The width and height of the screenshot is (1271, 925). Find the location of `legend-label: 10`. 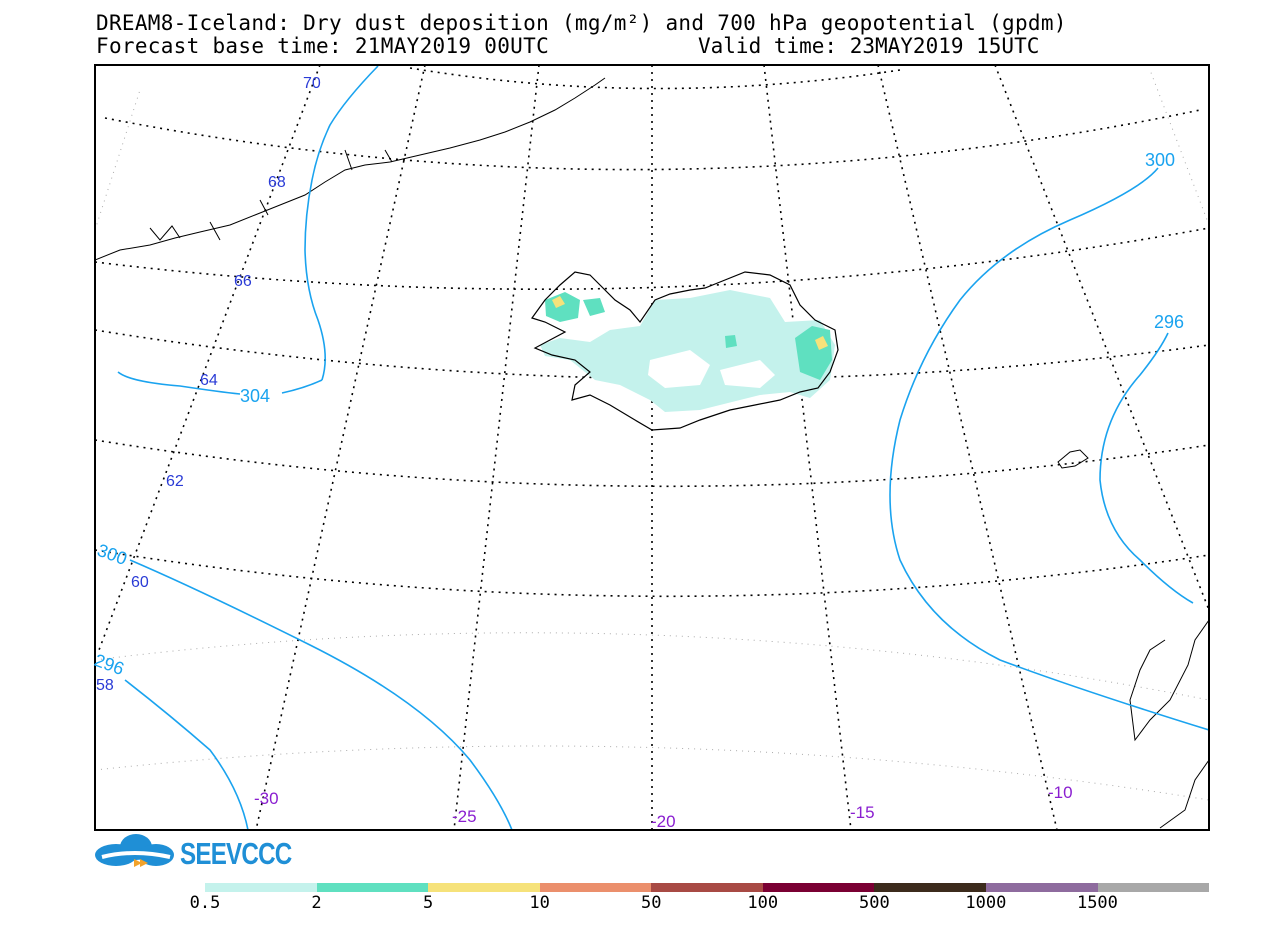

legend-label: 10 is located at coordinates (539, 903).